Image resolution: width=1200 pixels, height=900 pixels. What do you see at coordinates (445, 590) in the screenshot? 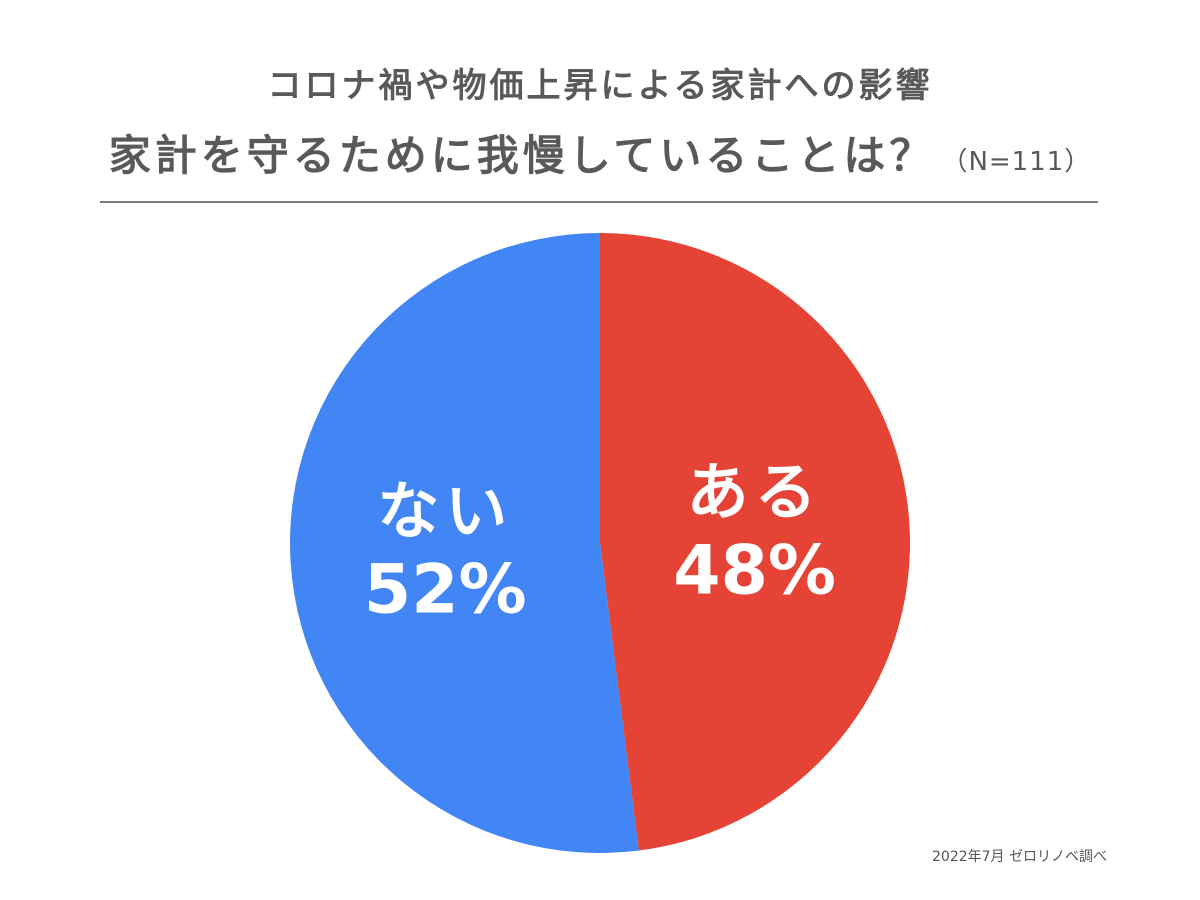
I see `slice-value-1: 52%` at bounding box center [445, 590].